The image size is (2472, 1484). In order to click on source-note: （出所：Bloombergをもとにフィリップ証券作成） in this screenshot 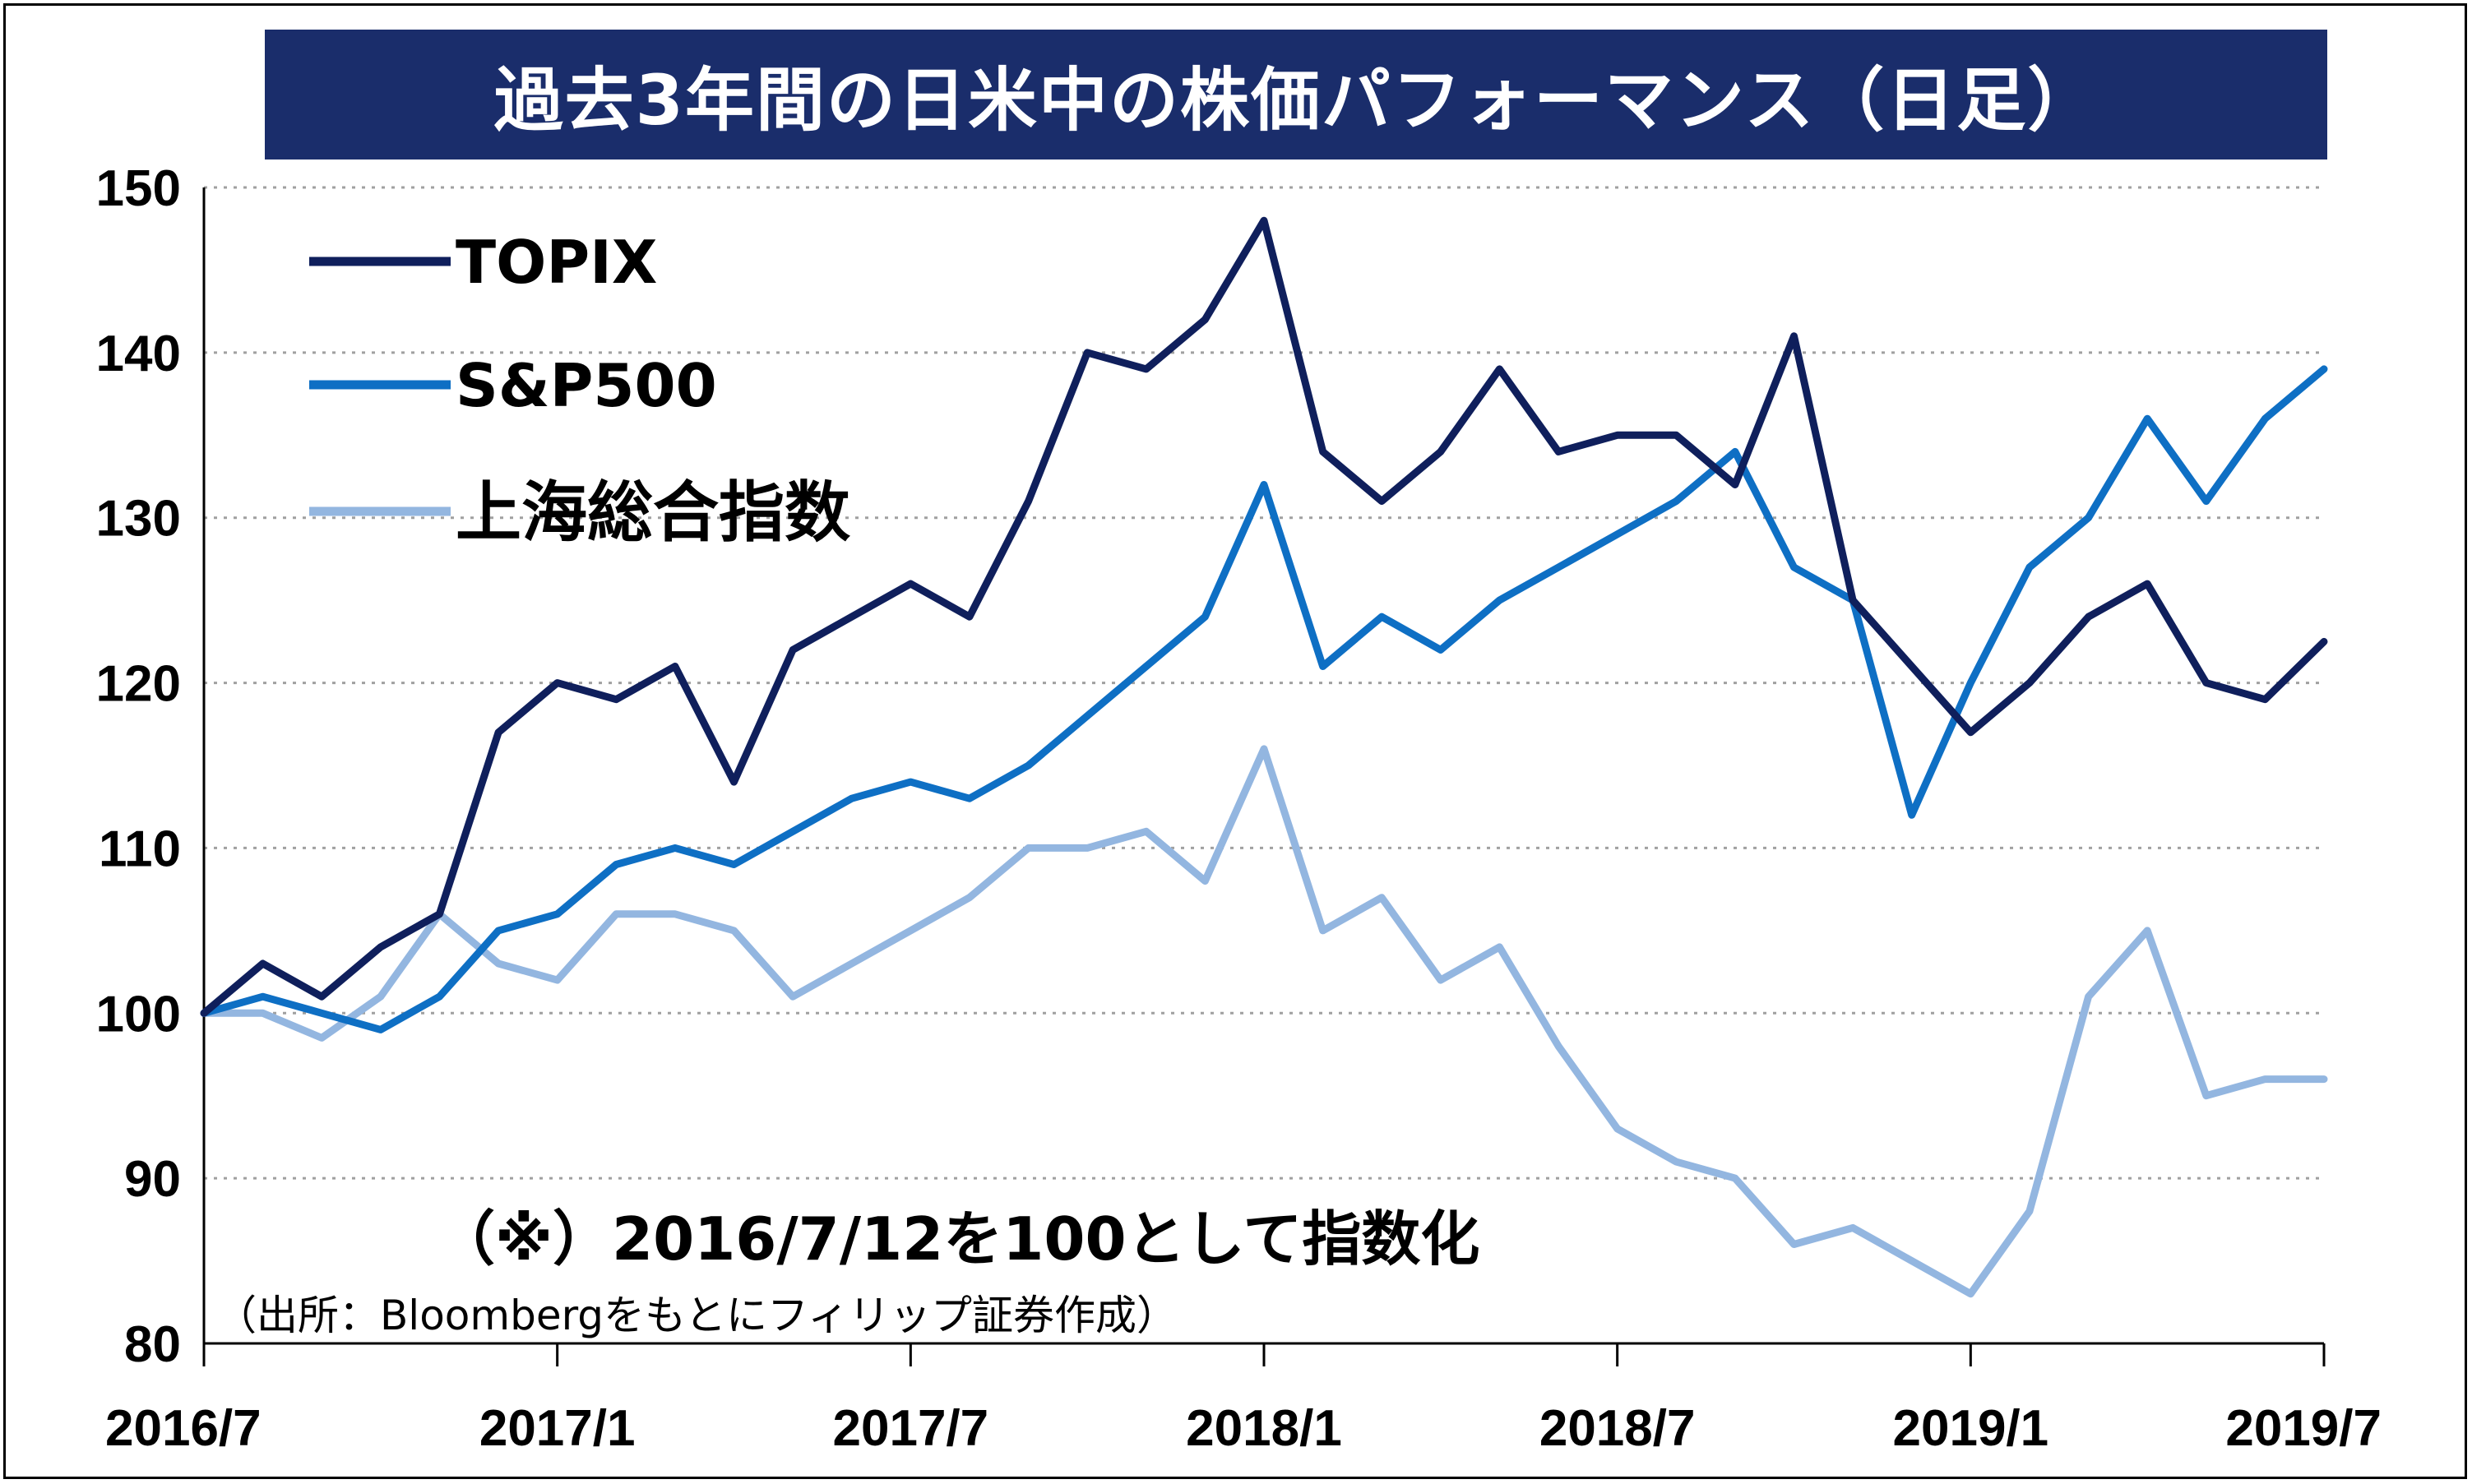, I will do `click(696, 1315)`.